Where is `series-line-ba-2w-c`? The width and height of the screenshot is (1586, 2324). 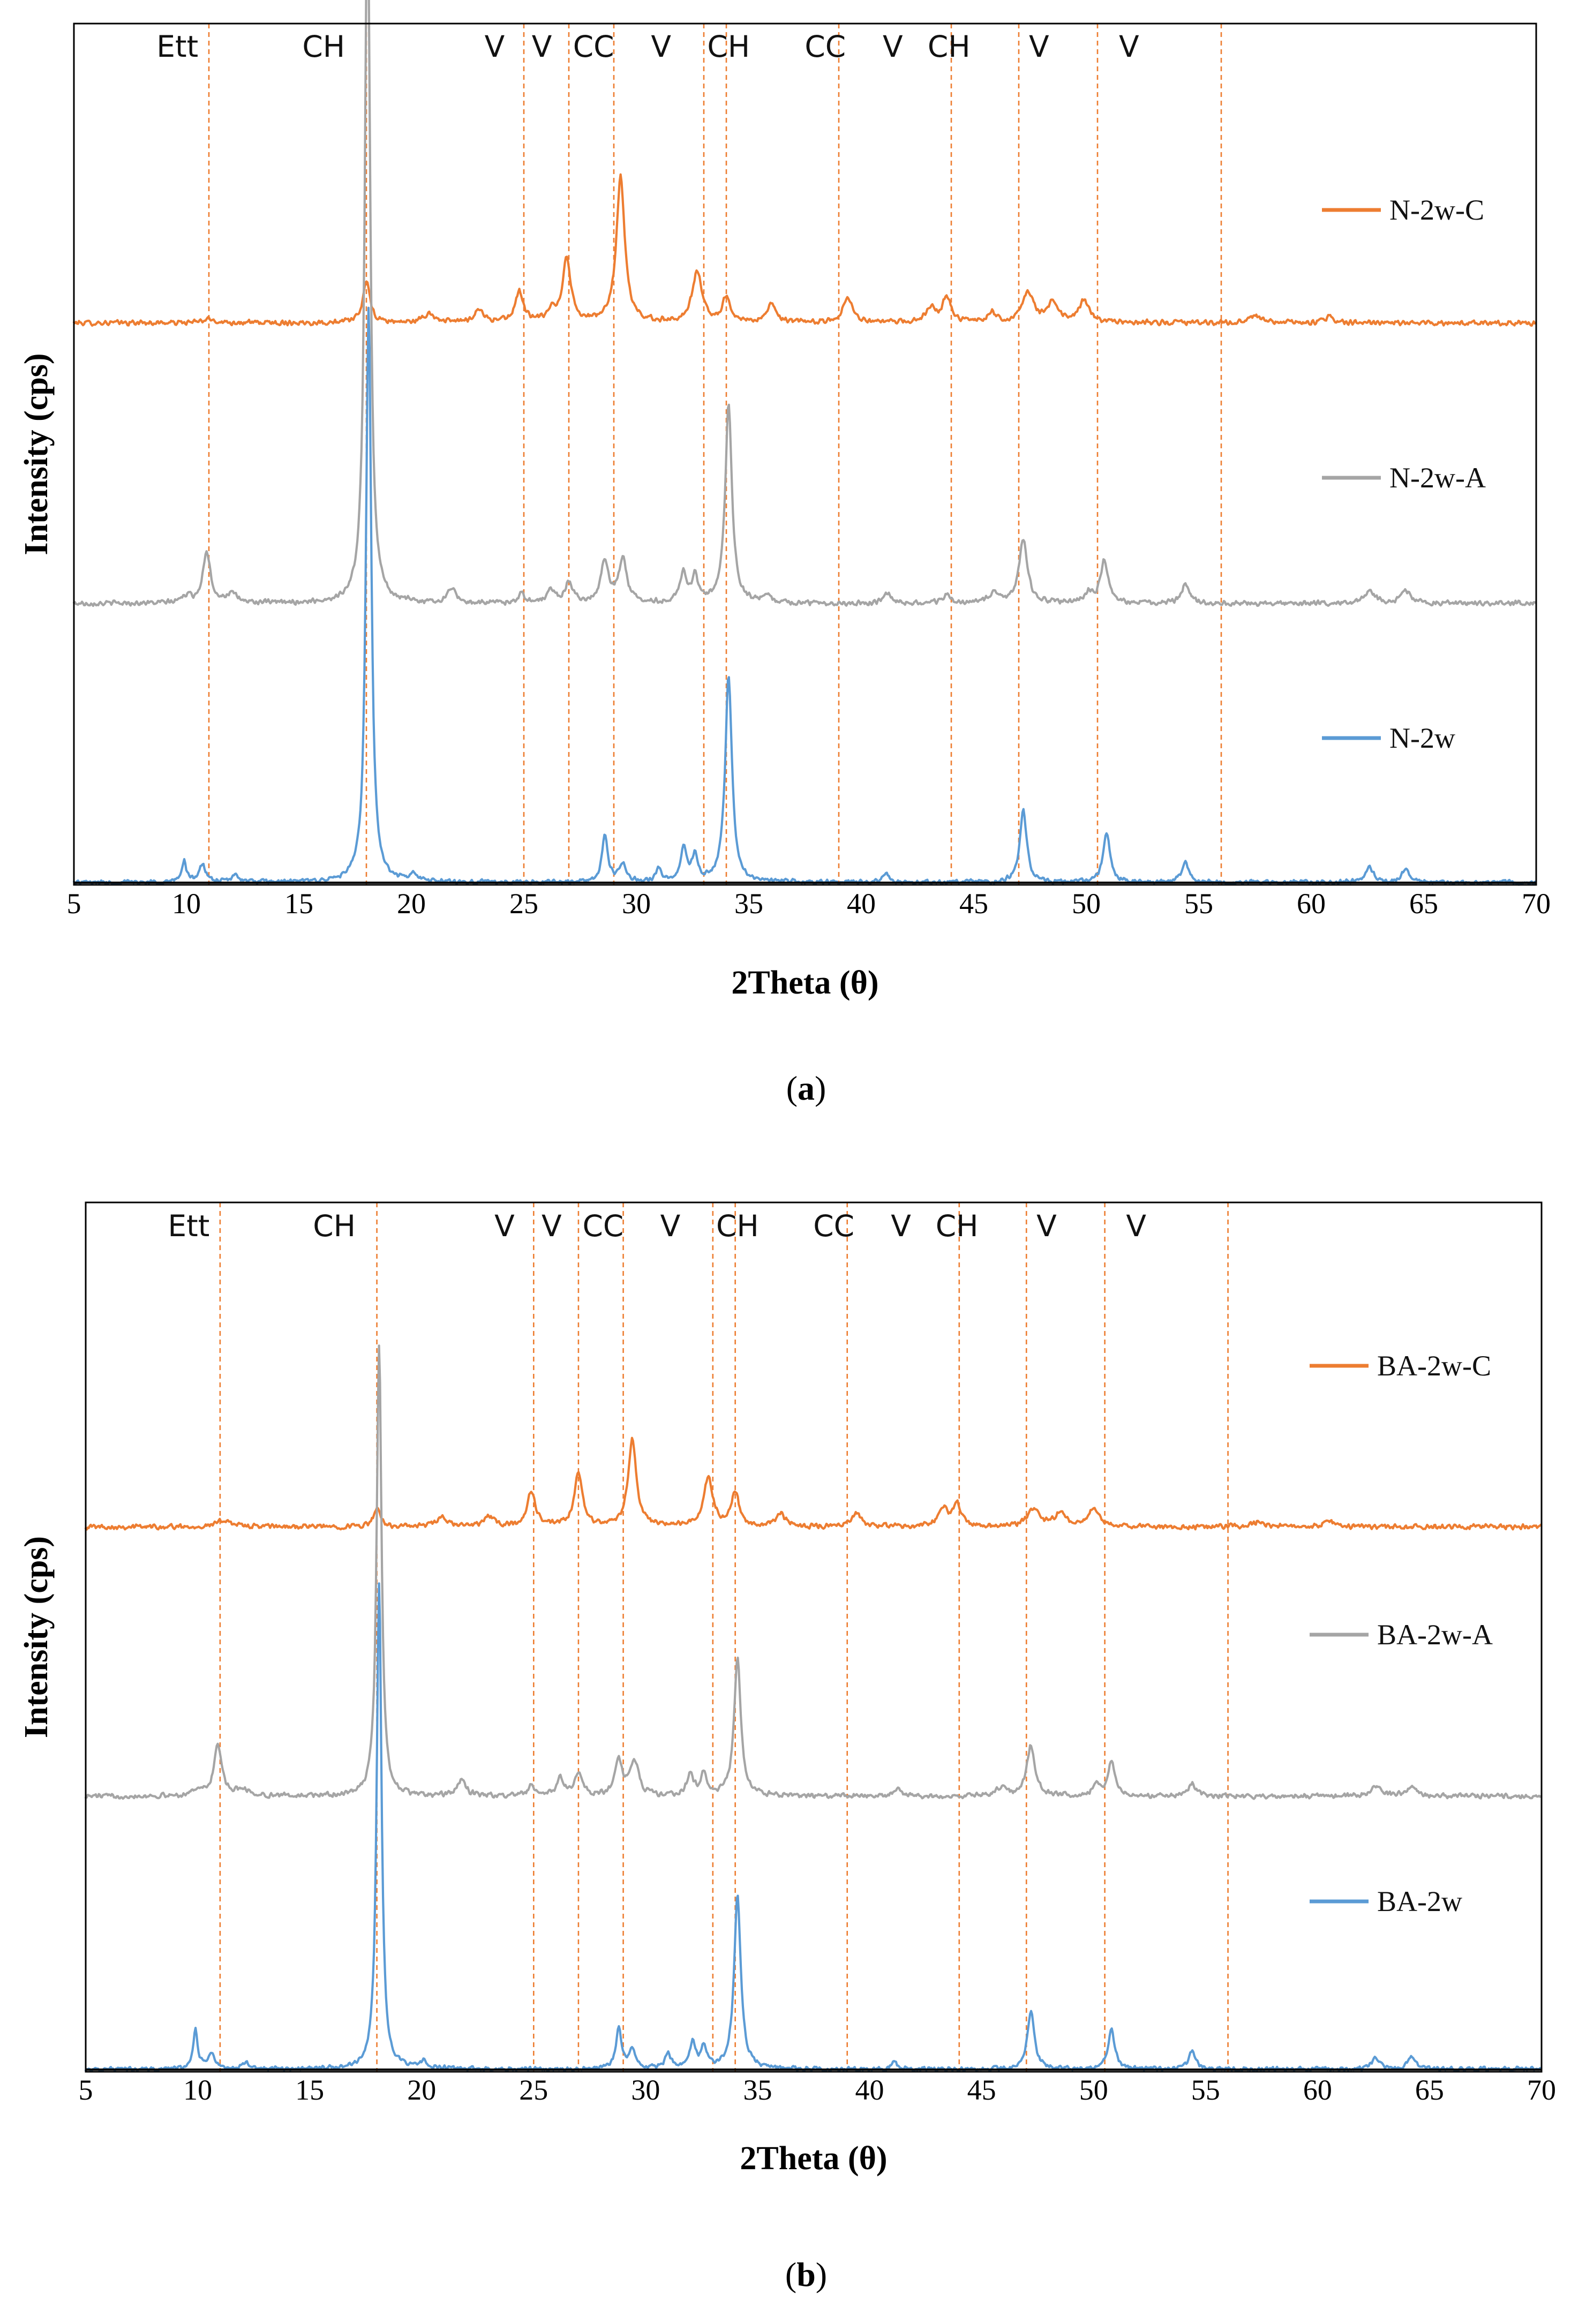 series-line-ba-2w-c is located at coordinates (814, 1484).